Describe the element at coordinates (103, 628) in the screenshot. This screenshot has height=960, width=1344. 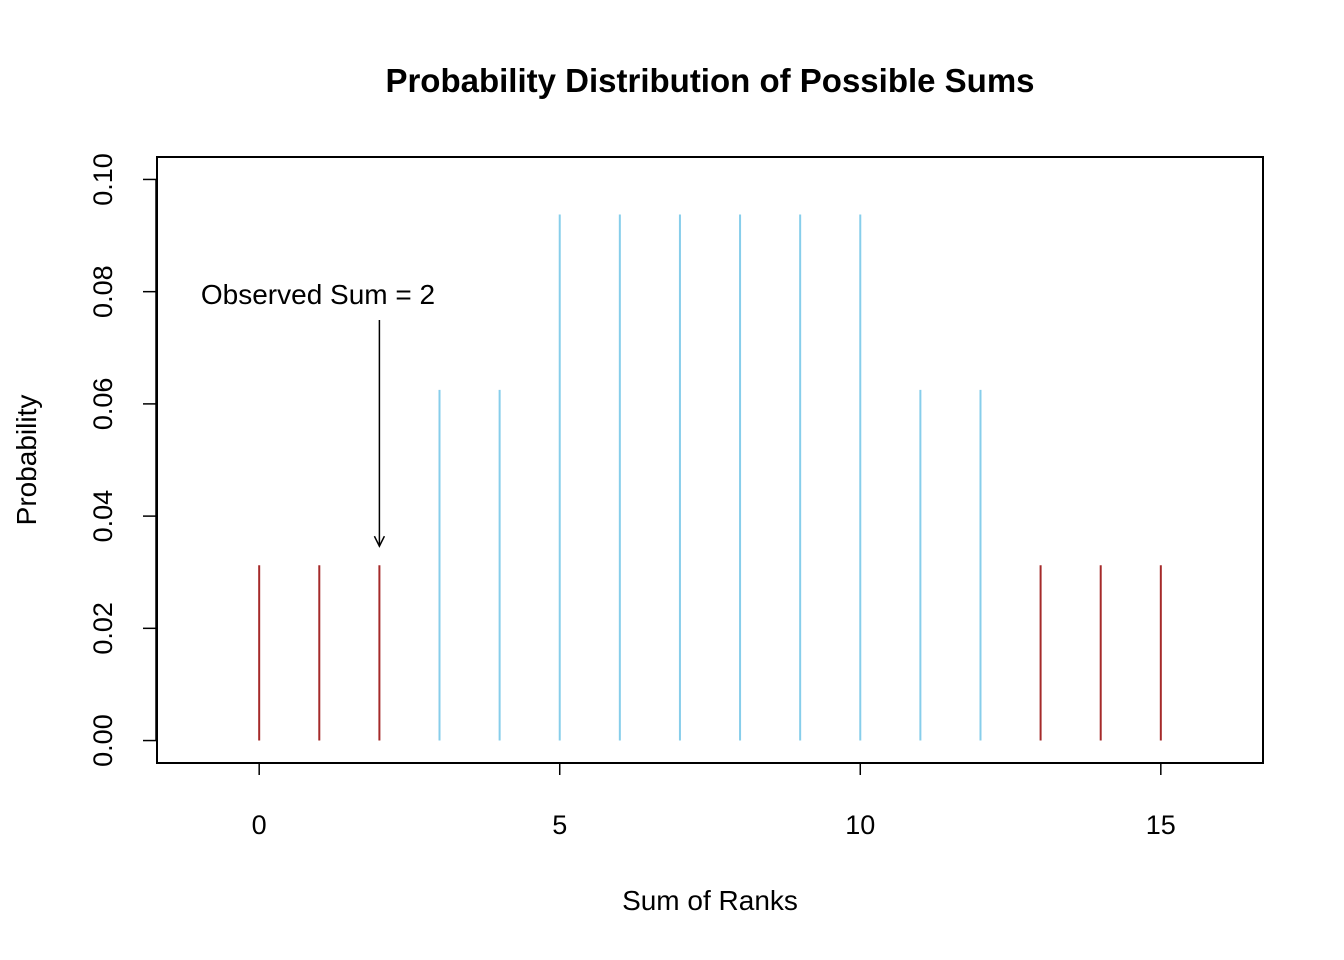
I see `y-tick-label: 0.02` at that location.